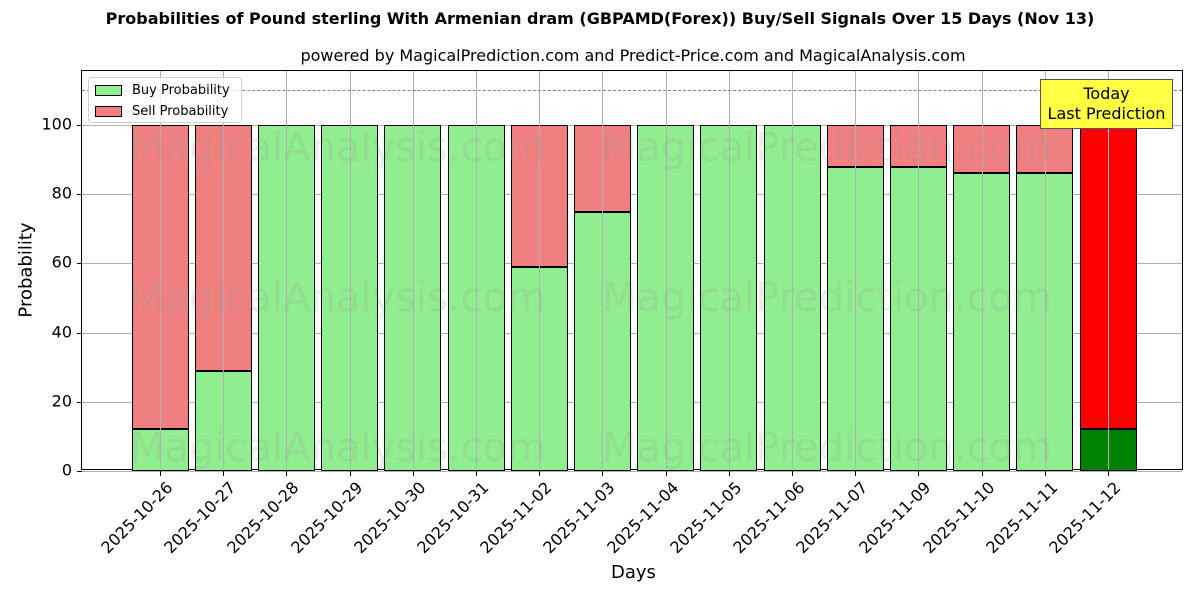  What do you see at coordinates (26, 270) in the screenshot?
I see `y-axis-label: Probability` at bounding box center [26, 270].